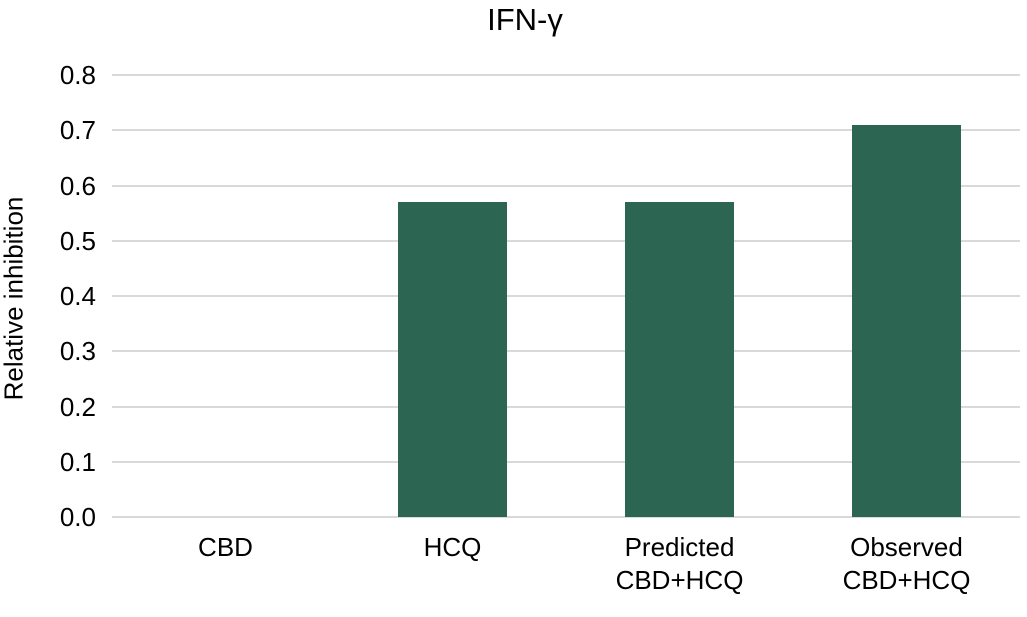 Image resolution: width=1027 pixels, height=617 pixels. I want to click on y-tick-label: 0.6, so click(77, 185).